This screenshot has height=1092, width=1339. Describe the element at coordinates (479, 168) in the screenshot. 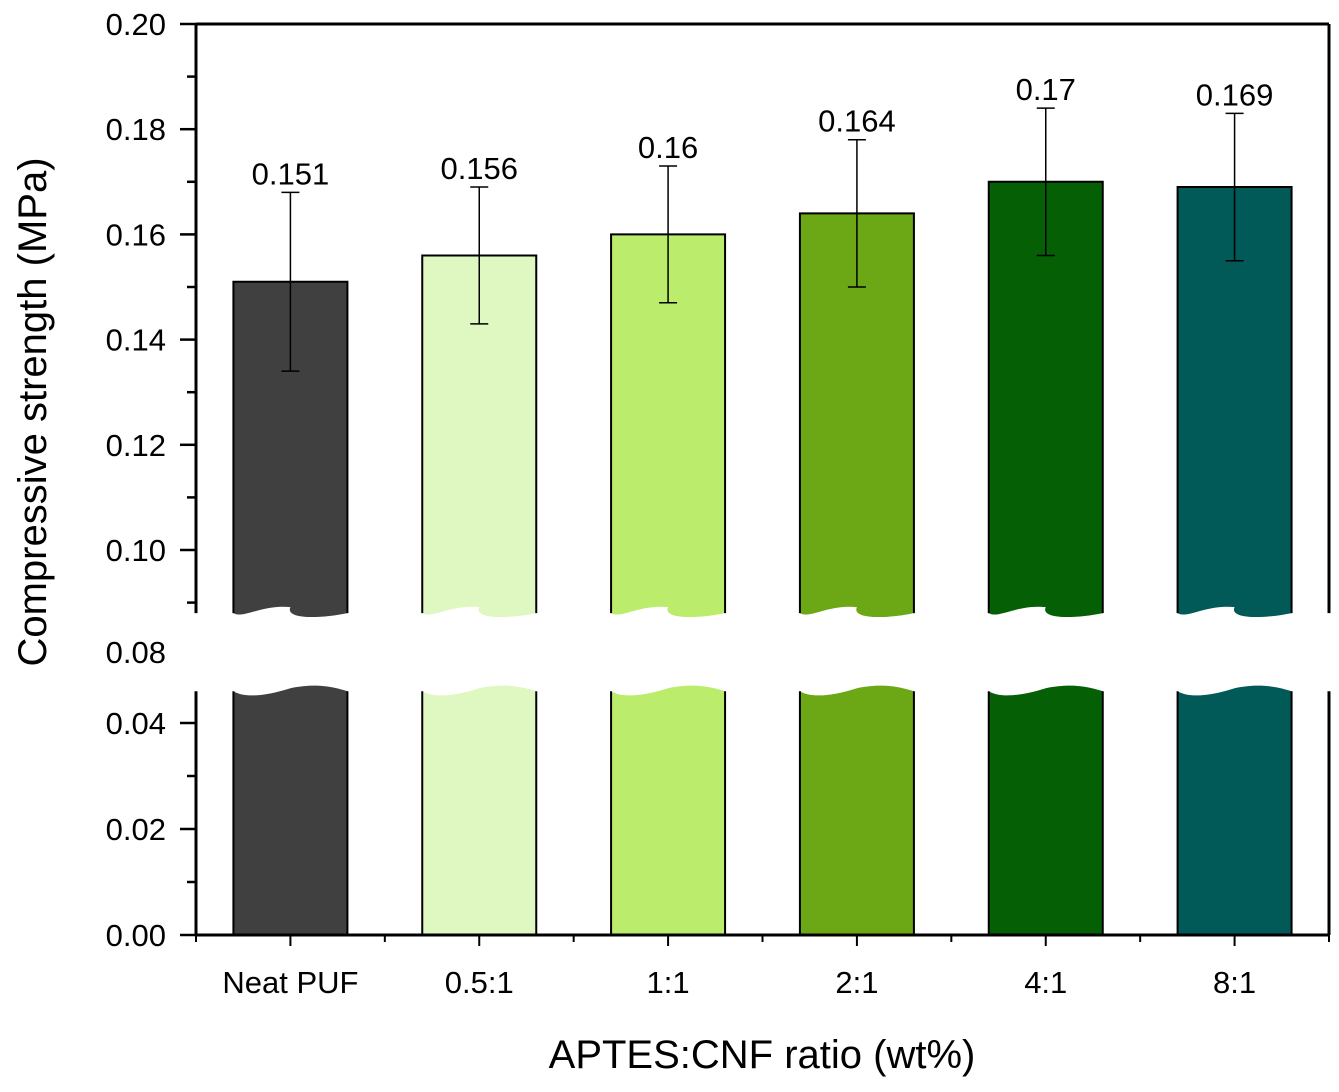

I see `data-label: 0.156` at that location.